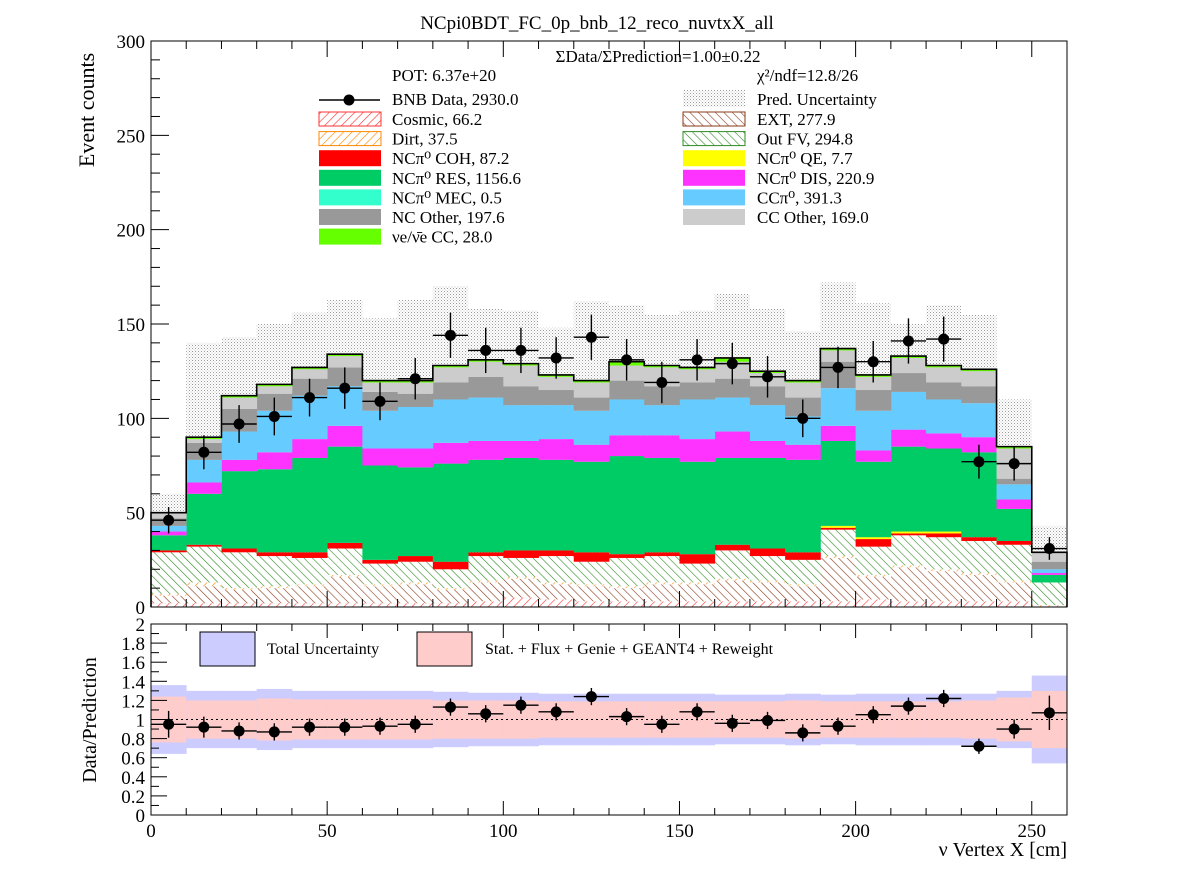  Describe the element at coordinates (503, 831) in the screenshot. I see `x-tick-label: 100` at that location.